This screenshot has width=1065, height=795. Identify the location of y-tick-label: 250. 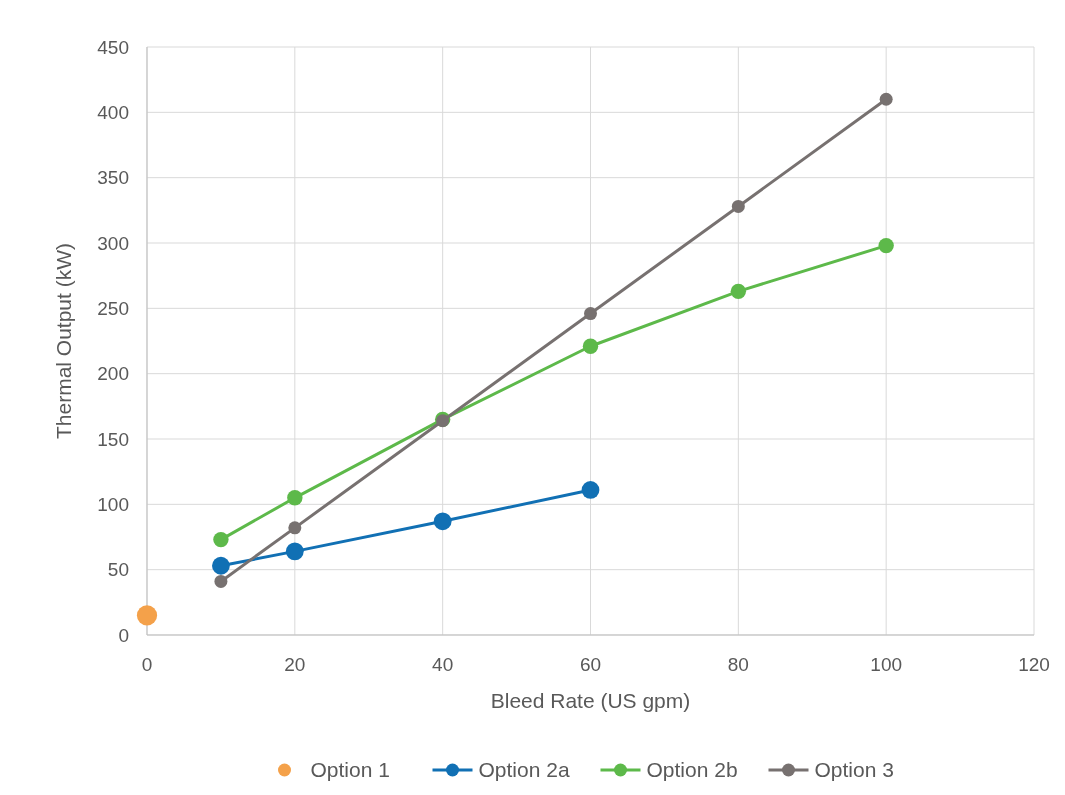
(113, 308).